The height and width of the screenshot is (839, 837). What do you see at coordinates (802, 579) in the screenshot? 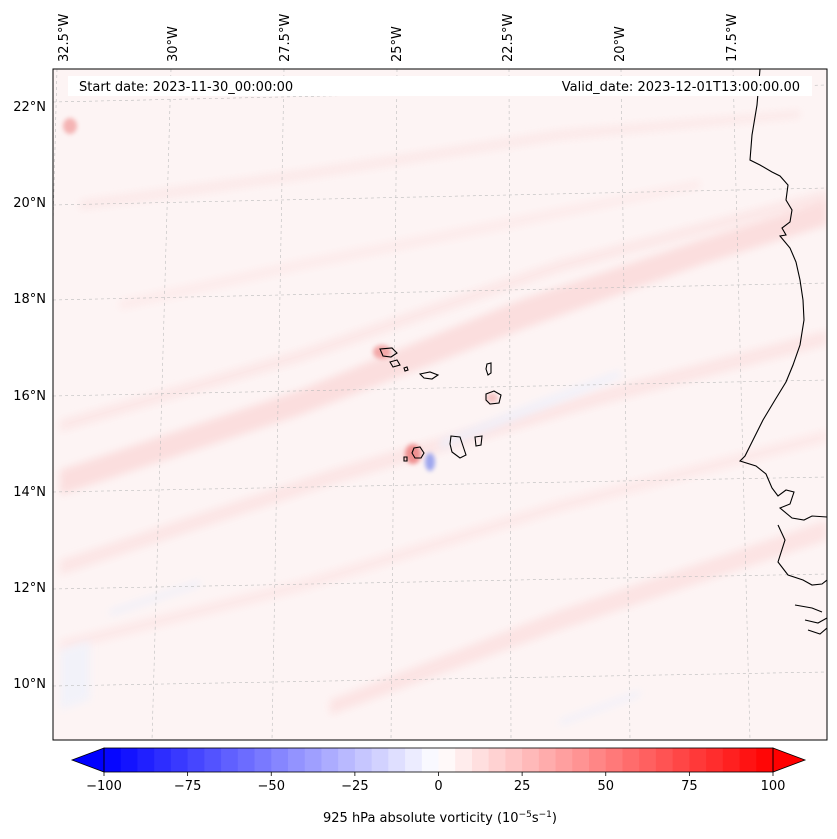
I see `guinea-bissau-coastline` at bounding box center [802, 579].